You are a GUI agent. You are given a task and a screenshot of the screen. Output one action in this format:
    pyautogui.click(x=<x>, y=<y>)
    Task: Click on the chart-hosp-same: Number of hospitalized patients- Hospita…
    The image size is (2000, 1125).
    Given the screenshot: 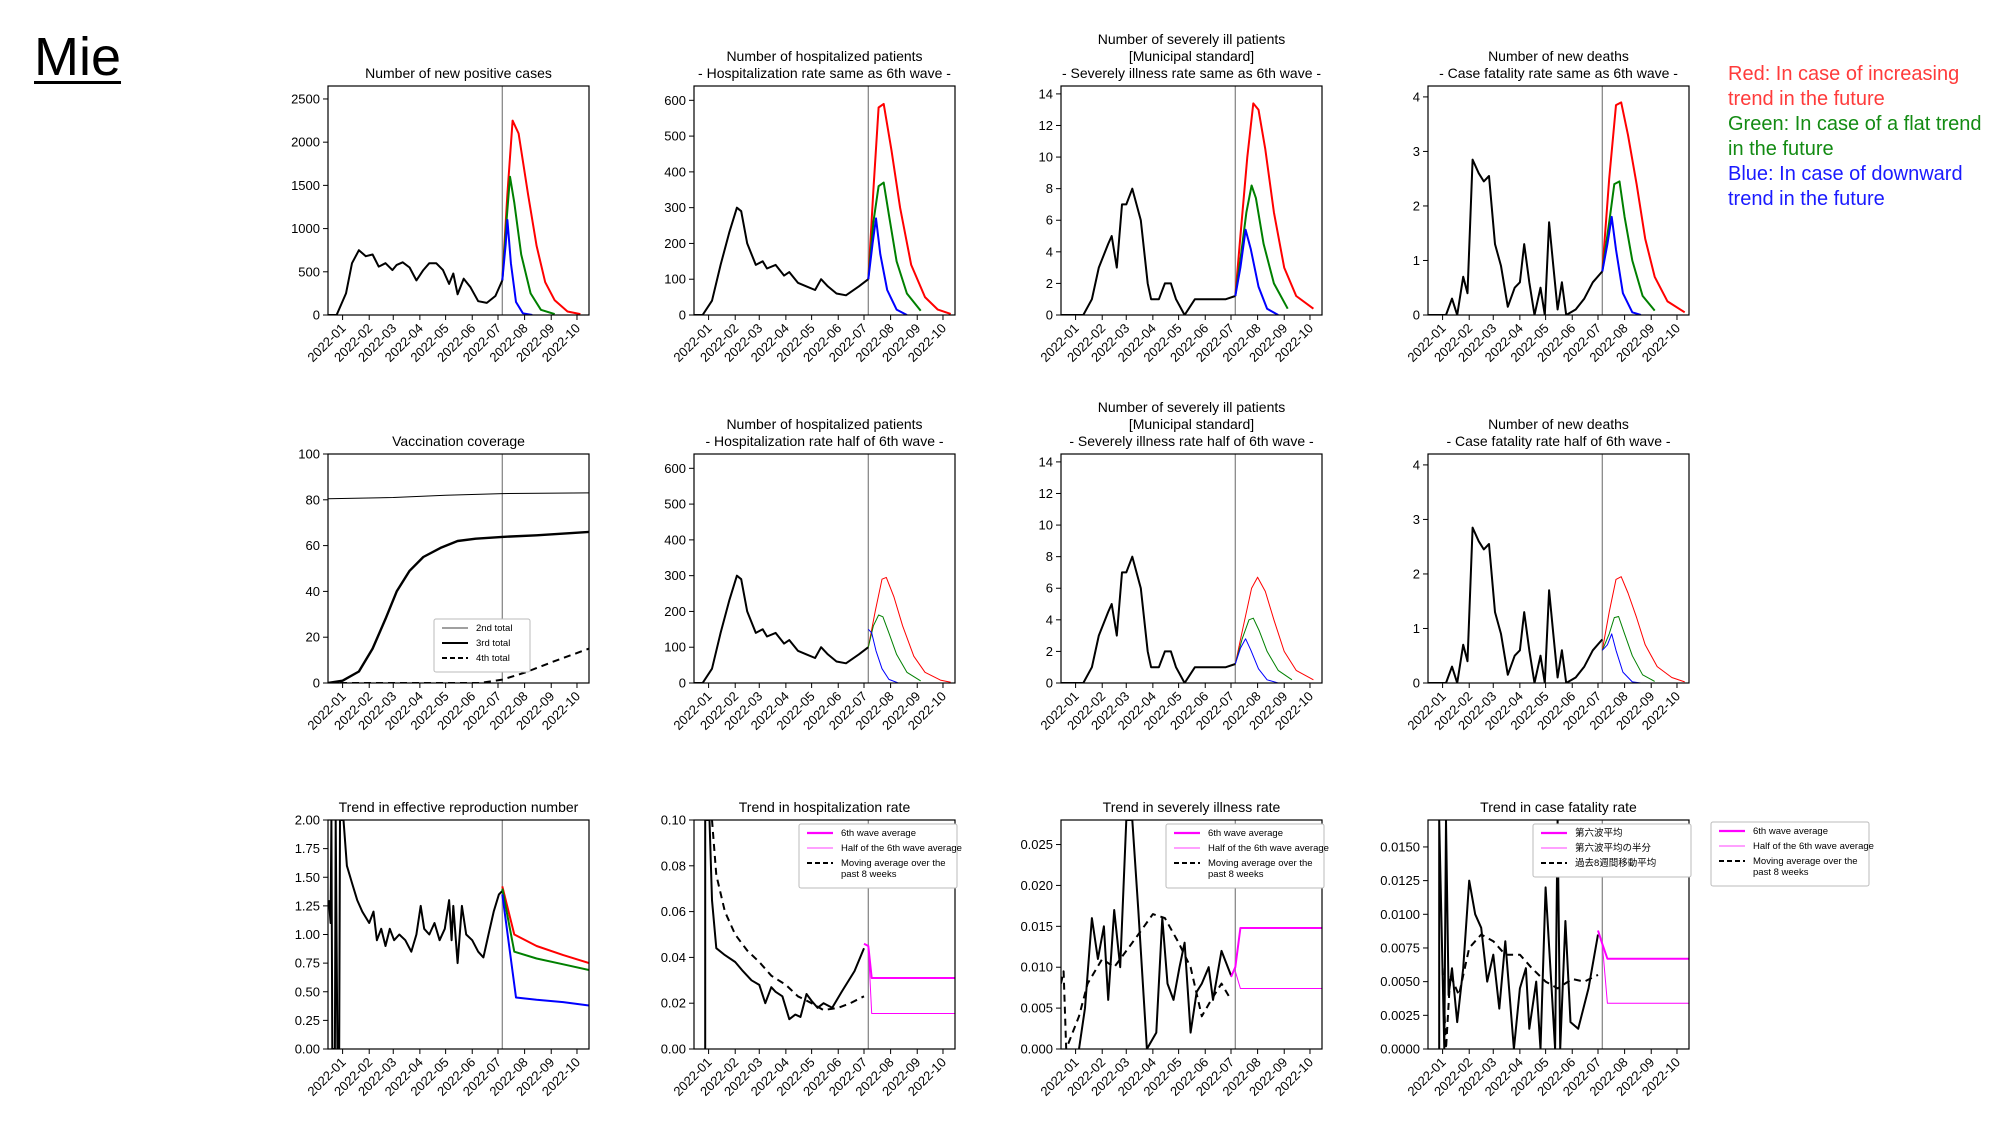 What is the action you would take?
    pyautogui.click(x=810, y=206)
    